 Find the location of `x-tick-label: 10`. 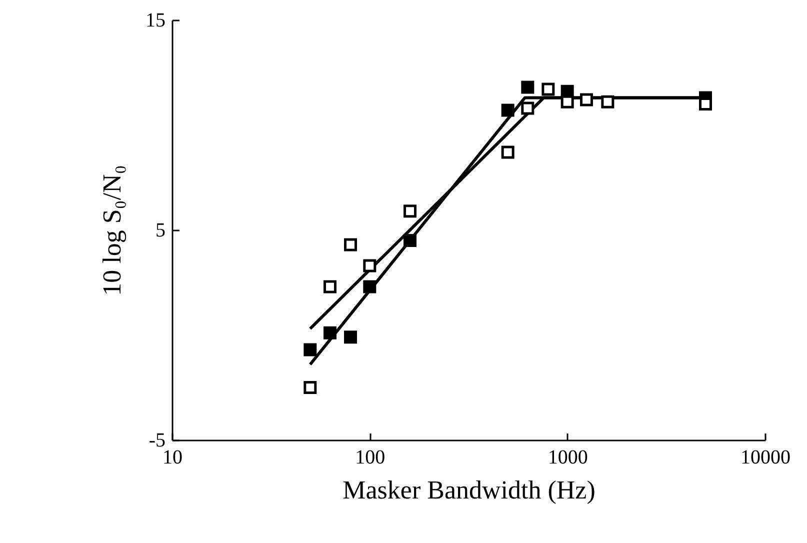

x-tick-label: 10 is located at coordinates (172, 457).